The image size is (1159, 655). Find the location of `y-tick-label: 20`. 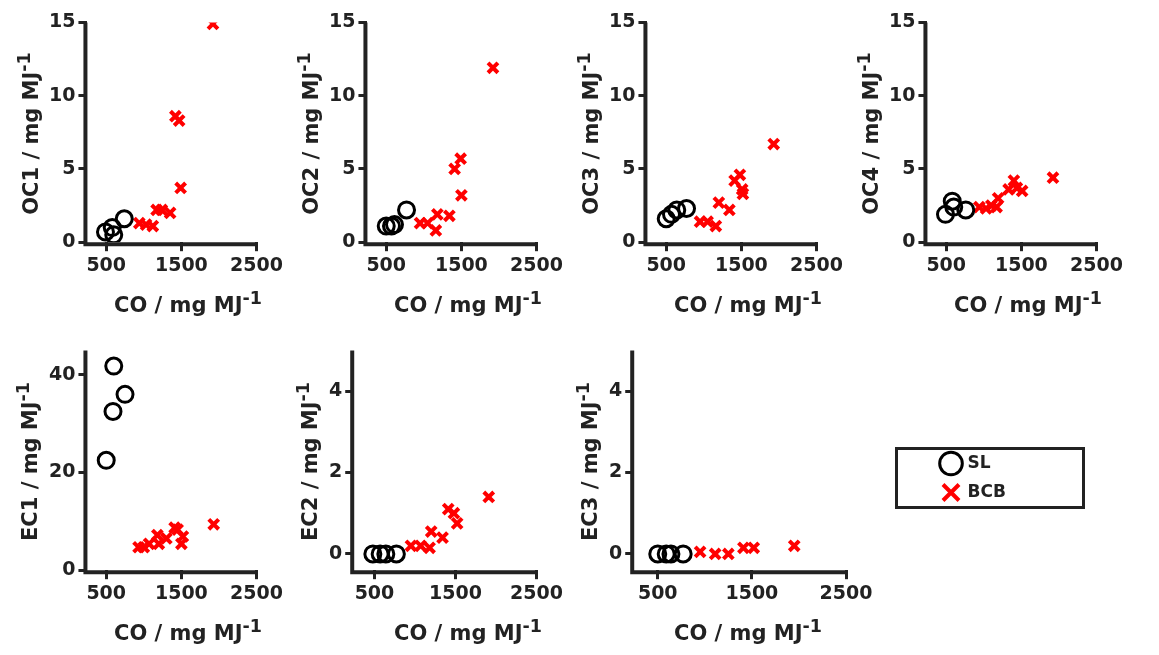

y-tick-label: 20 is located at coordinates (62, 470).